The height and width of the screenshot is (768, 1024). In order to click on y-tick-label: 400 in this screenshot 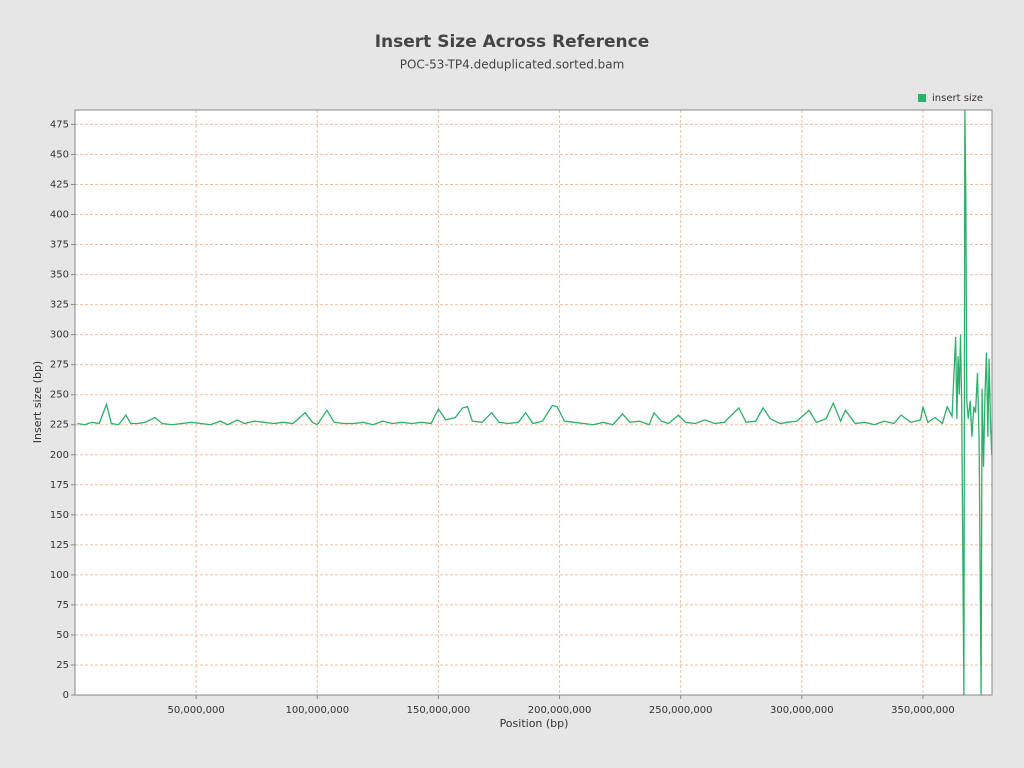, I will do `click(59, 215)`.